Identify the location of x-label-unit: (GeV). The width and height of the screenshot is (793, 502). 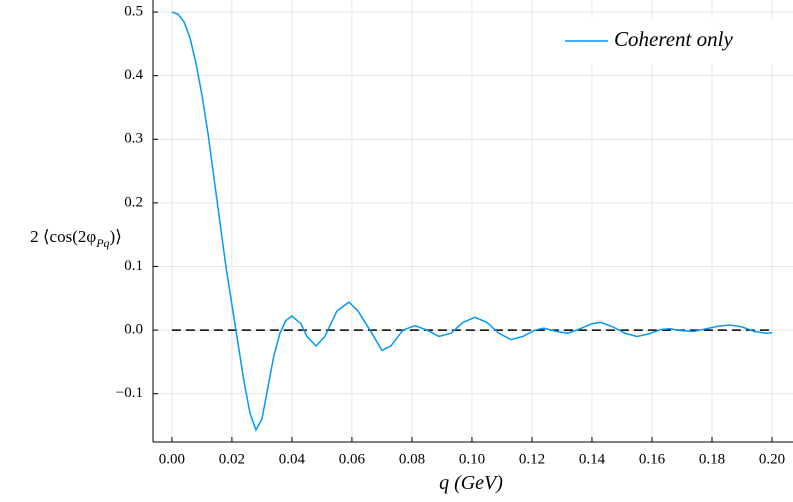
(478, 483).